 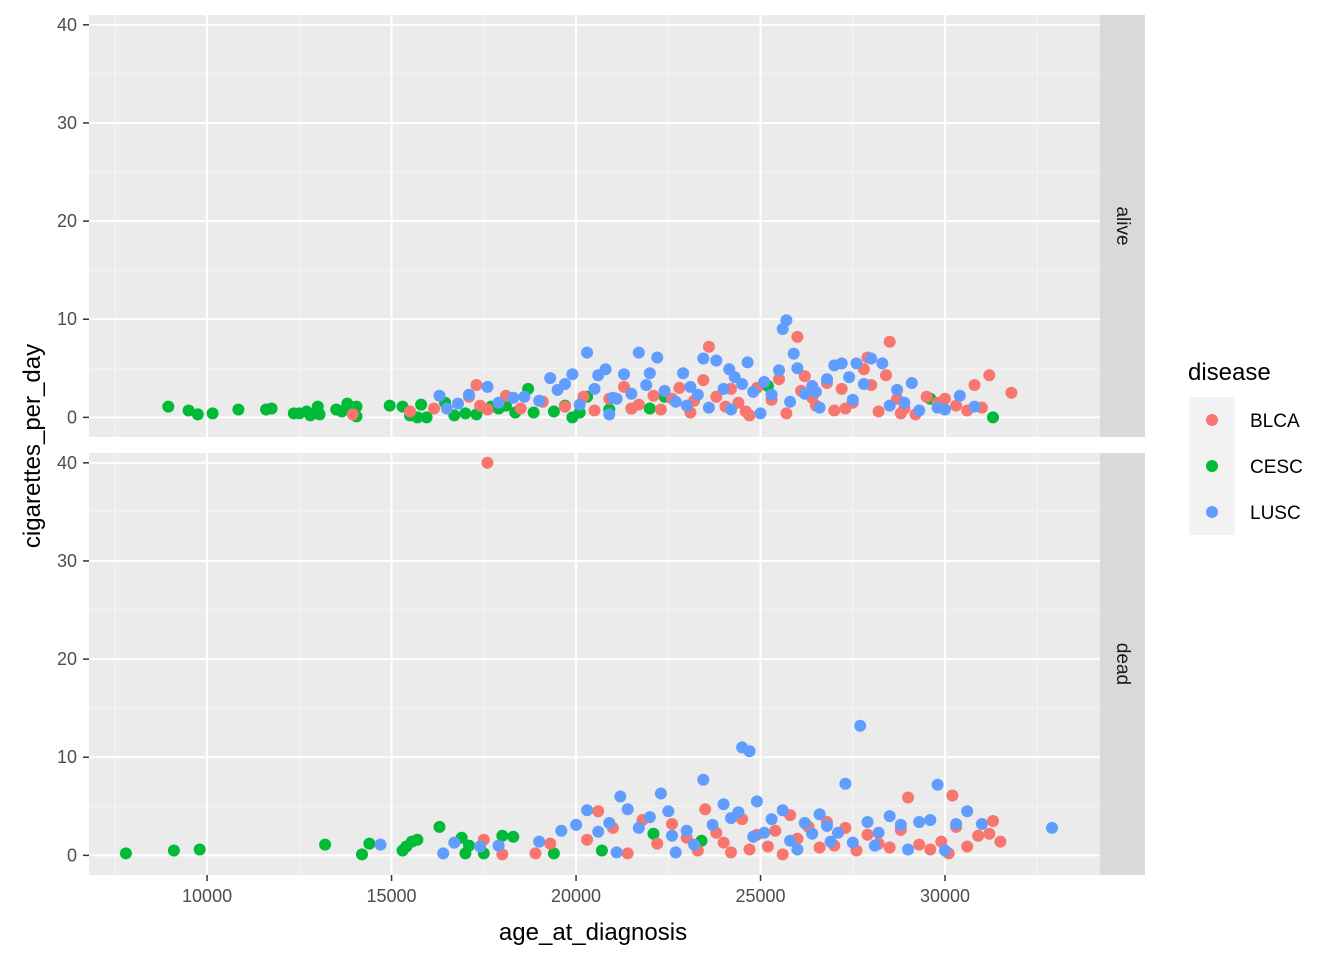 What do you see at coordinates (1229, 372) in the screenshot?
I see `legend-title: disease` at bounding box center [1229, 372].